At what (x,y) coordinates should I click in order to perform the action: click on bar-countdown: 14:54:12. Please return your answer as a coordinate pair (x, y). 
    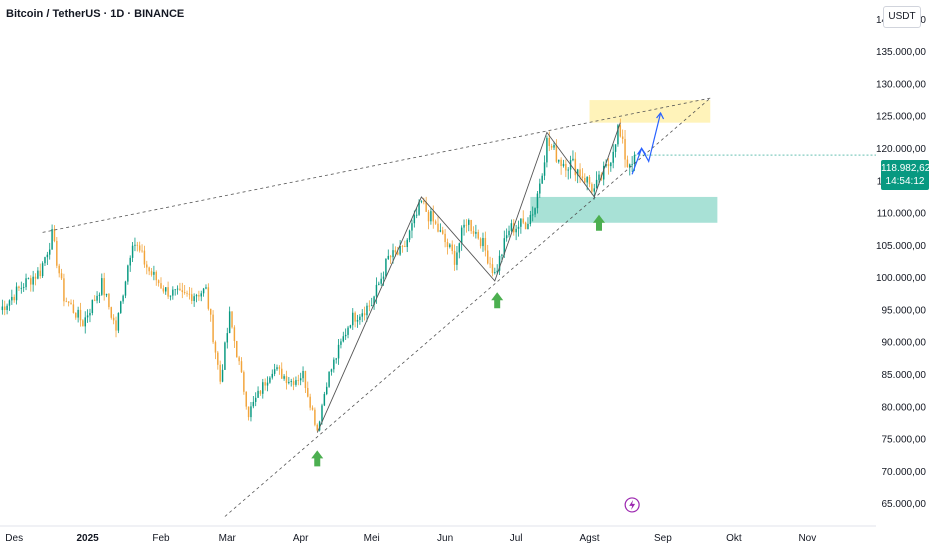
    Looking at the image, I should click on (905, 181).